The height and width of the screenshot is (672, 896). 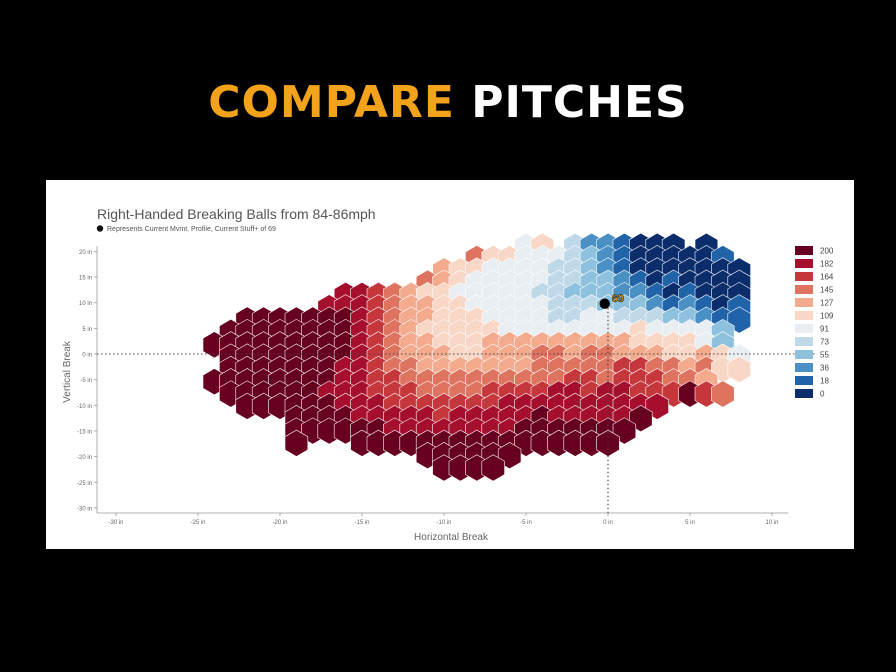 I want to click on legend-label: 164, so click(x=827, y=277).